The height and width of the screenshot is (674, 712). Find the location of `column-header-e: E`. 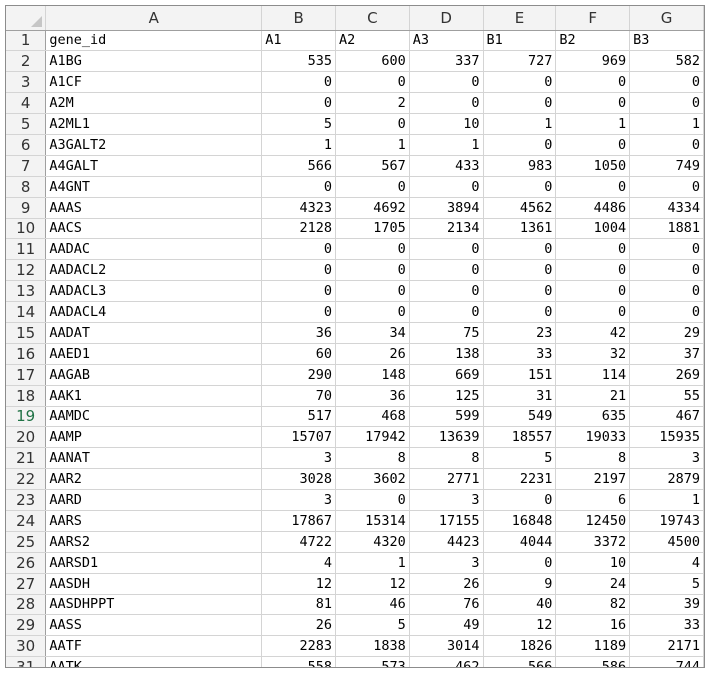

column-header-e: E is located at coordinates (520, 18).